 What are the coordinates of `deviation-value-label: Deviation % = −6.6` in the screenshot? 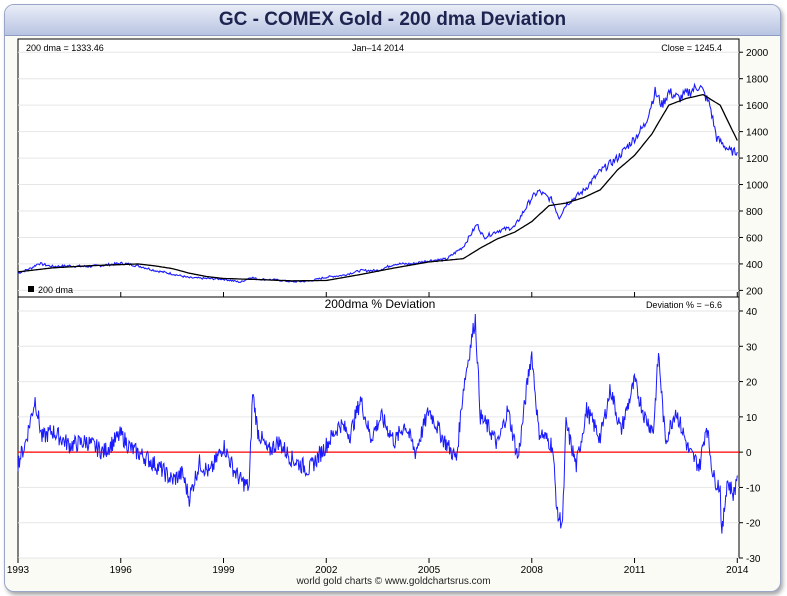 It's located at (684, 305).